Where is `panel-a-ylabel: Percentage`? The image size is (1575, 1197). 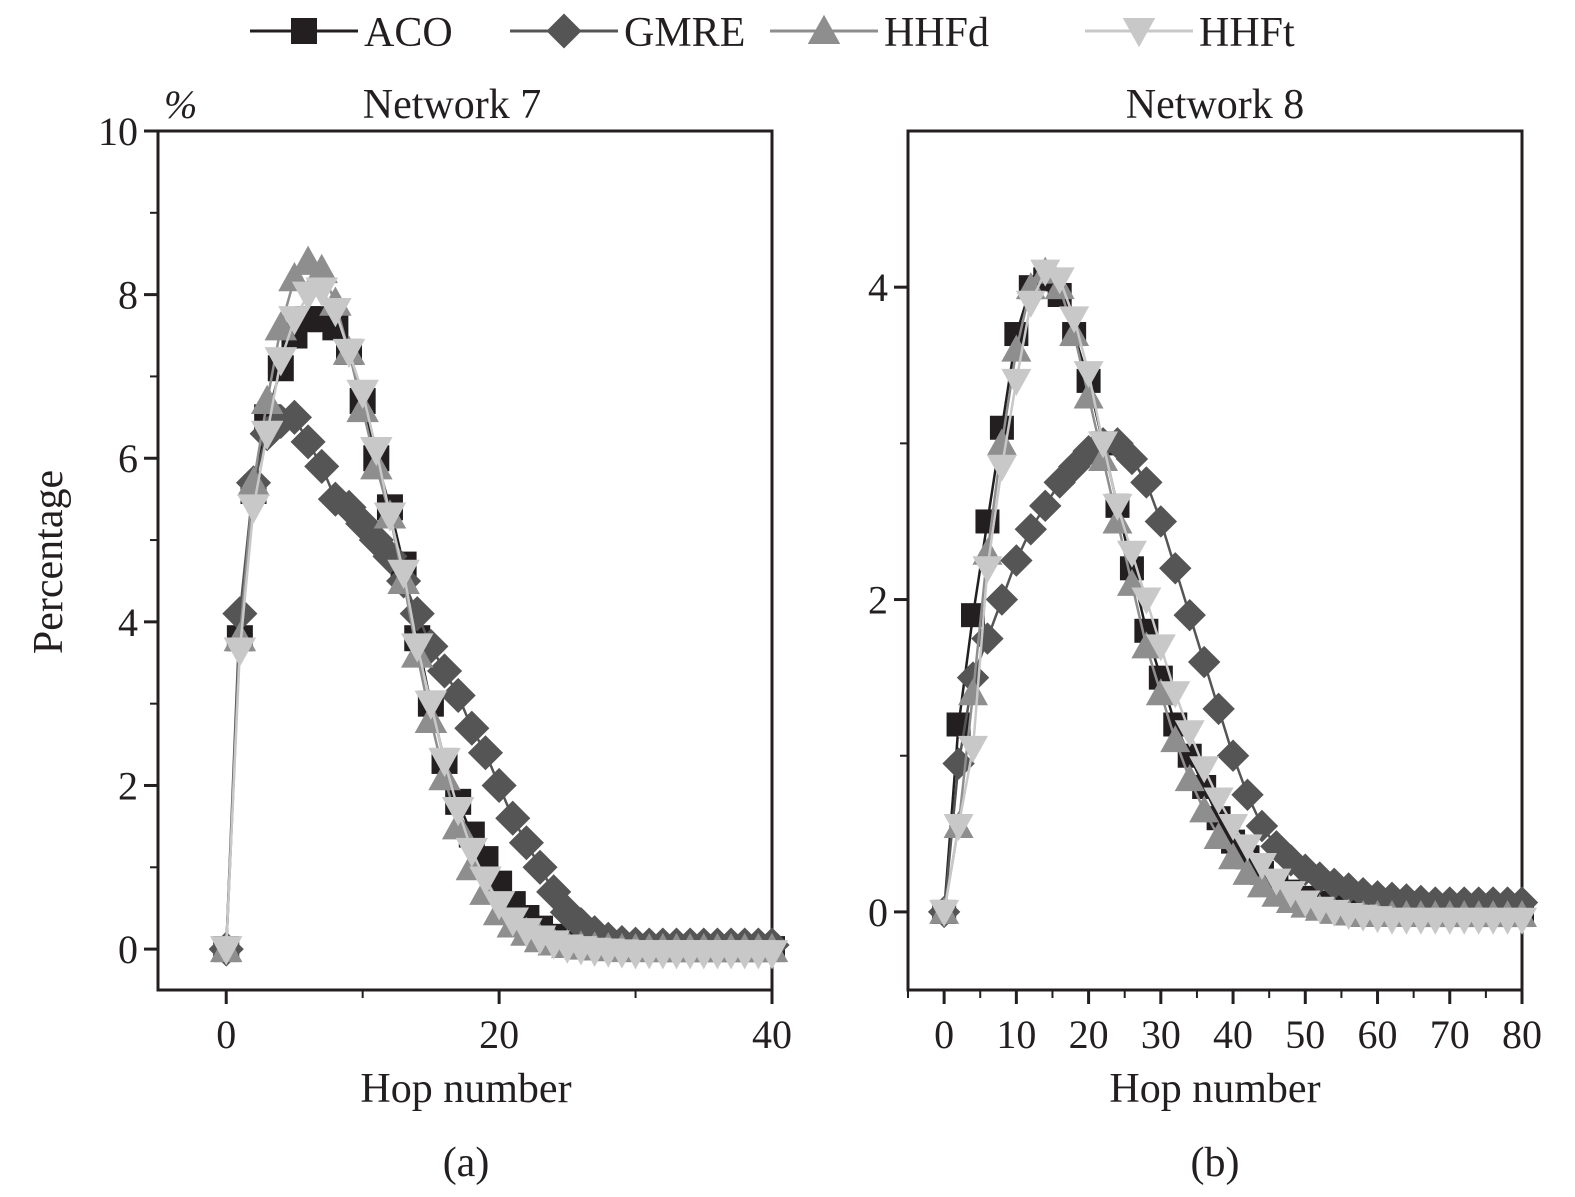 panel-a-ylabel: Percentage is located at coordinates (49, 562).